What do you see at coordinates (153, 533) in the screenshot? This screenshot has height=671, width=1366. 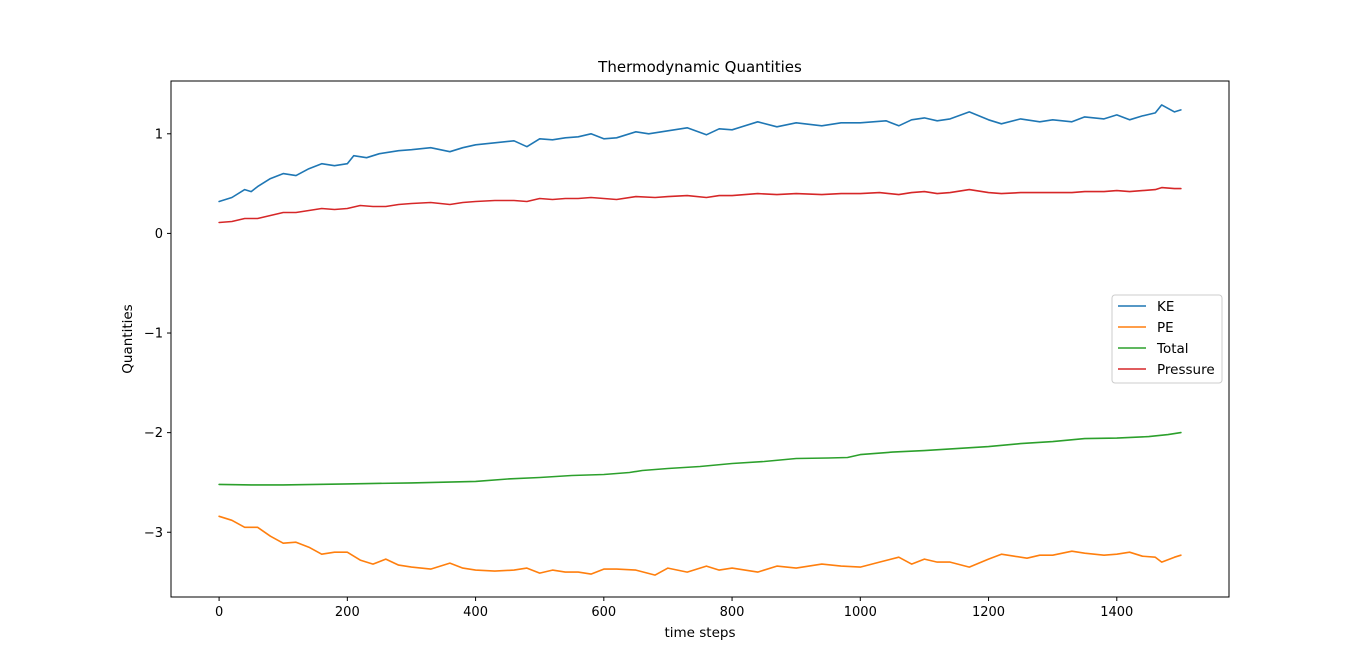 I see `y-tick-label: −3` at bounding box center [153, 533].